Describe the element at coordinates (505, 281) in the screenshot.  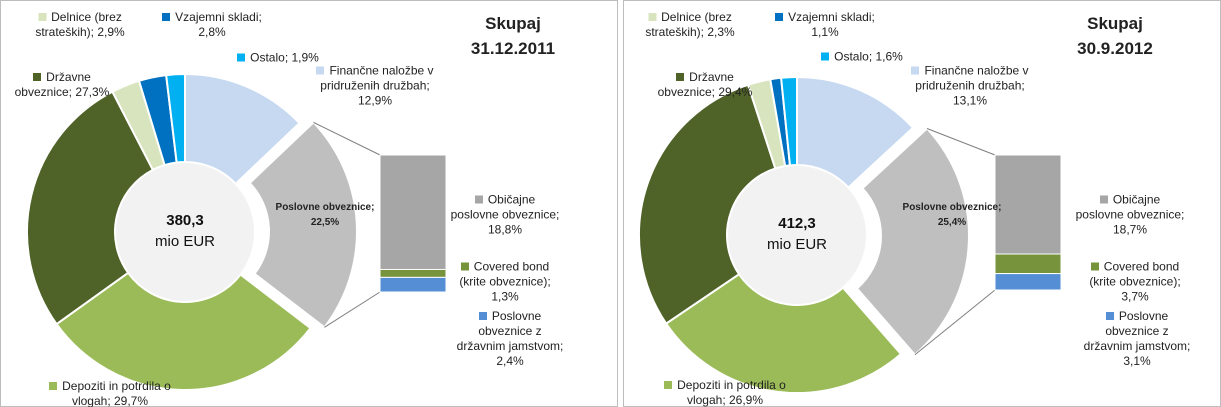
I see `breakdown-label: Covered bond (krite obveznice); 1,3%` at that location.